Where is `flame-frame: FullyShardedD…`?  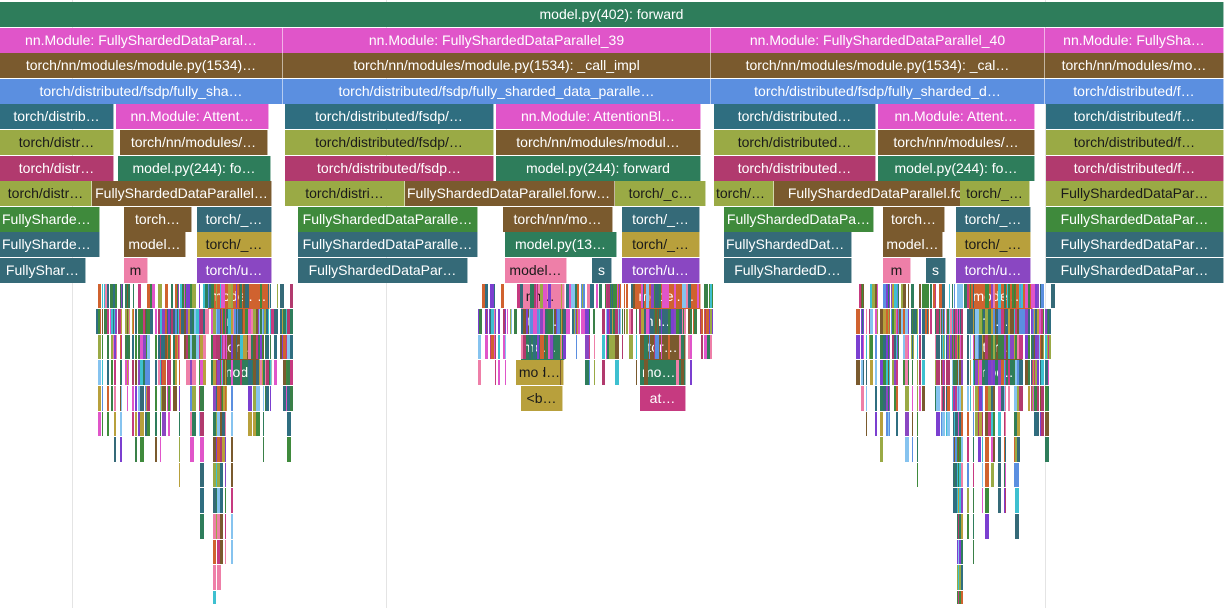
flame-frame: FullyShardedD… is located at coordinates (788, 270).